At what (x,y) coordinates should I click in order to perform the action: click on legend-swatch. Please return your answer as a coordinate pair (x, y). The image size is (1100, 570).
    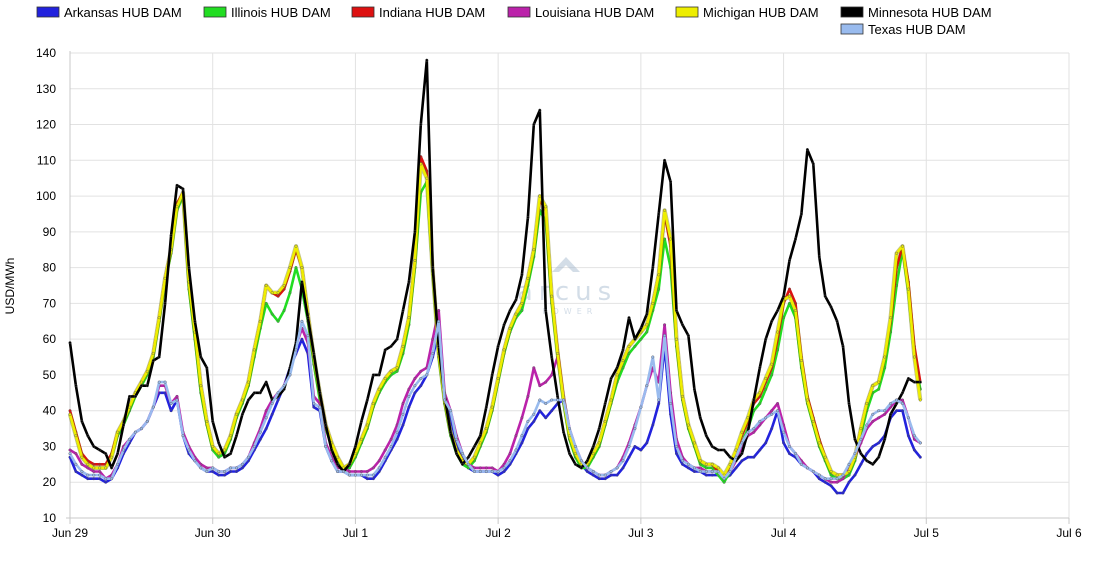
    Looking at the image, I should click on (48, 12).